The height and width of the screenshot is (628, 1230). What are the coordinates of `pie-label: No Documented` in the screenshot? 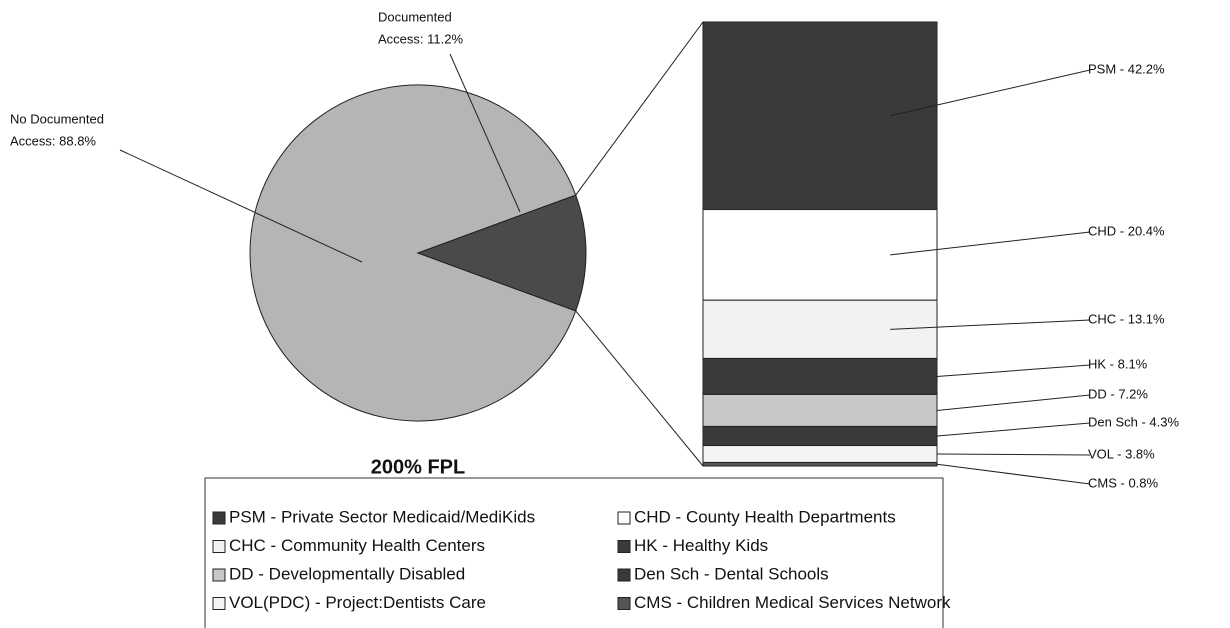 It's located at (57, 118).